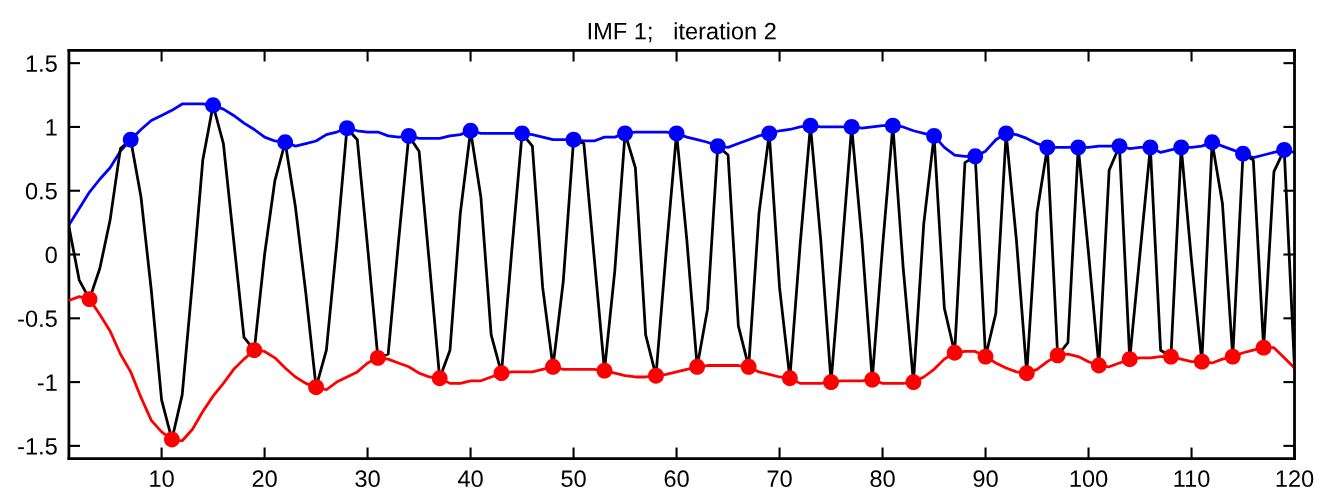  Describe the element at coordinates (162, 479) in the screenshot. I see `x-tick-label: 10` at that location.